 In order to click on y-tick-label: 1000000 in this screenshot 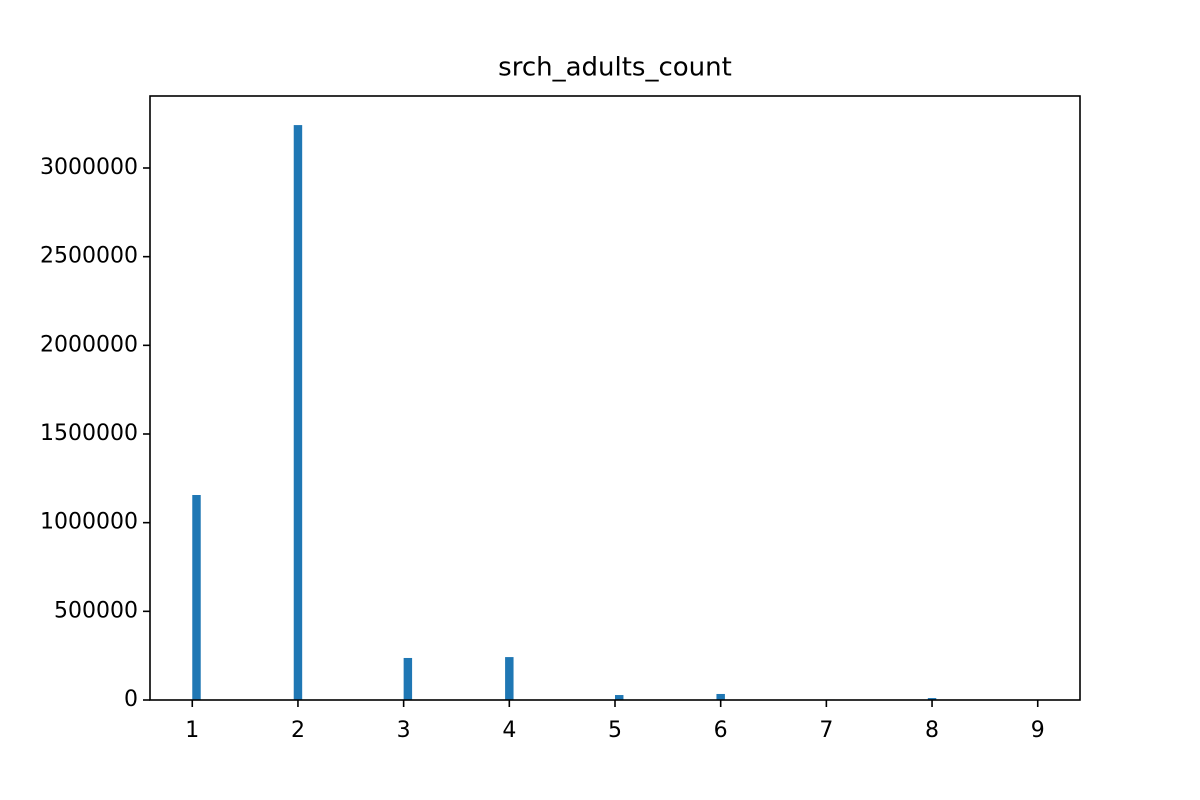, I will do `click(89, 522)`.